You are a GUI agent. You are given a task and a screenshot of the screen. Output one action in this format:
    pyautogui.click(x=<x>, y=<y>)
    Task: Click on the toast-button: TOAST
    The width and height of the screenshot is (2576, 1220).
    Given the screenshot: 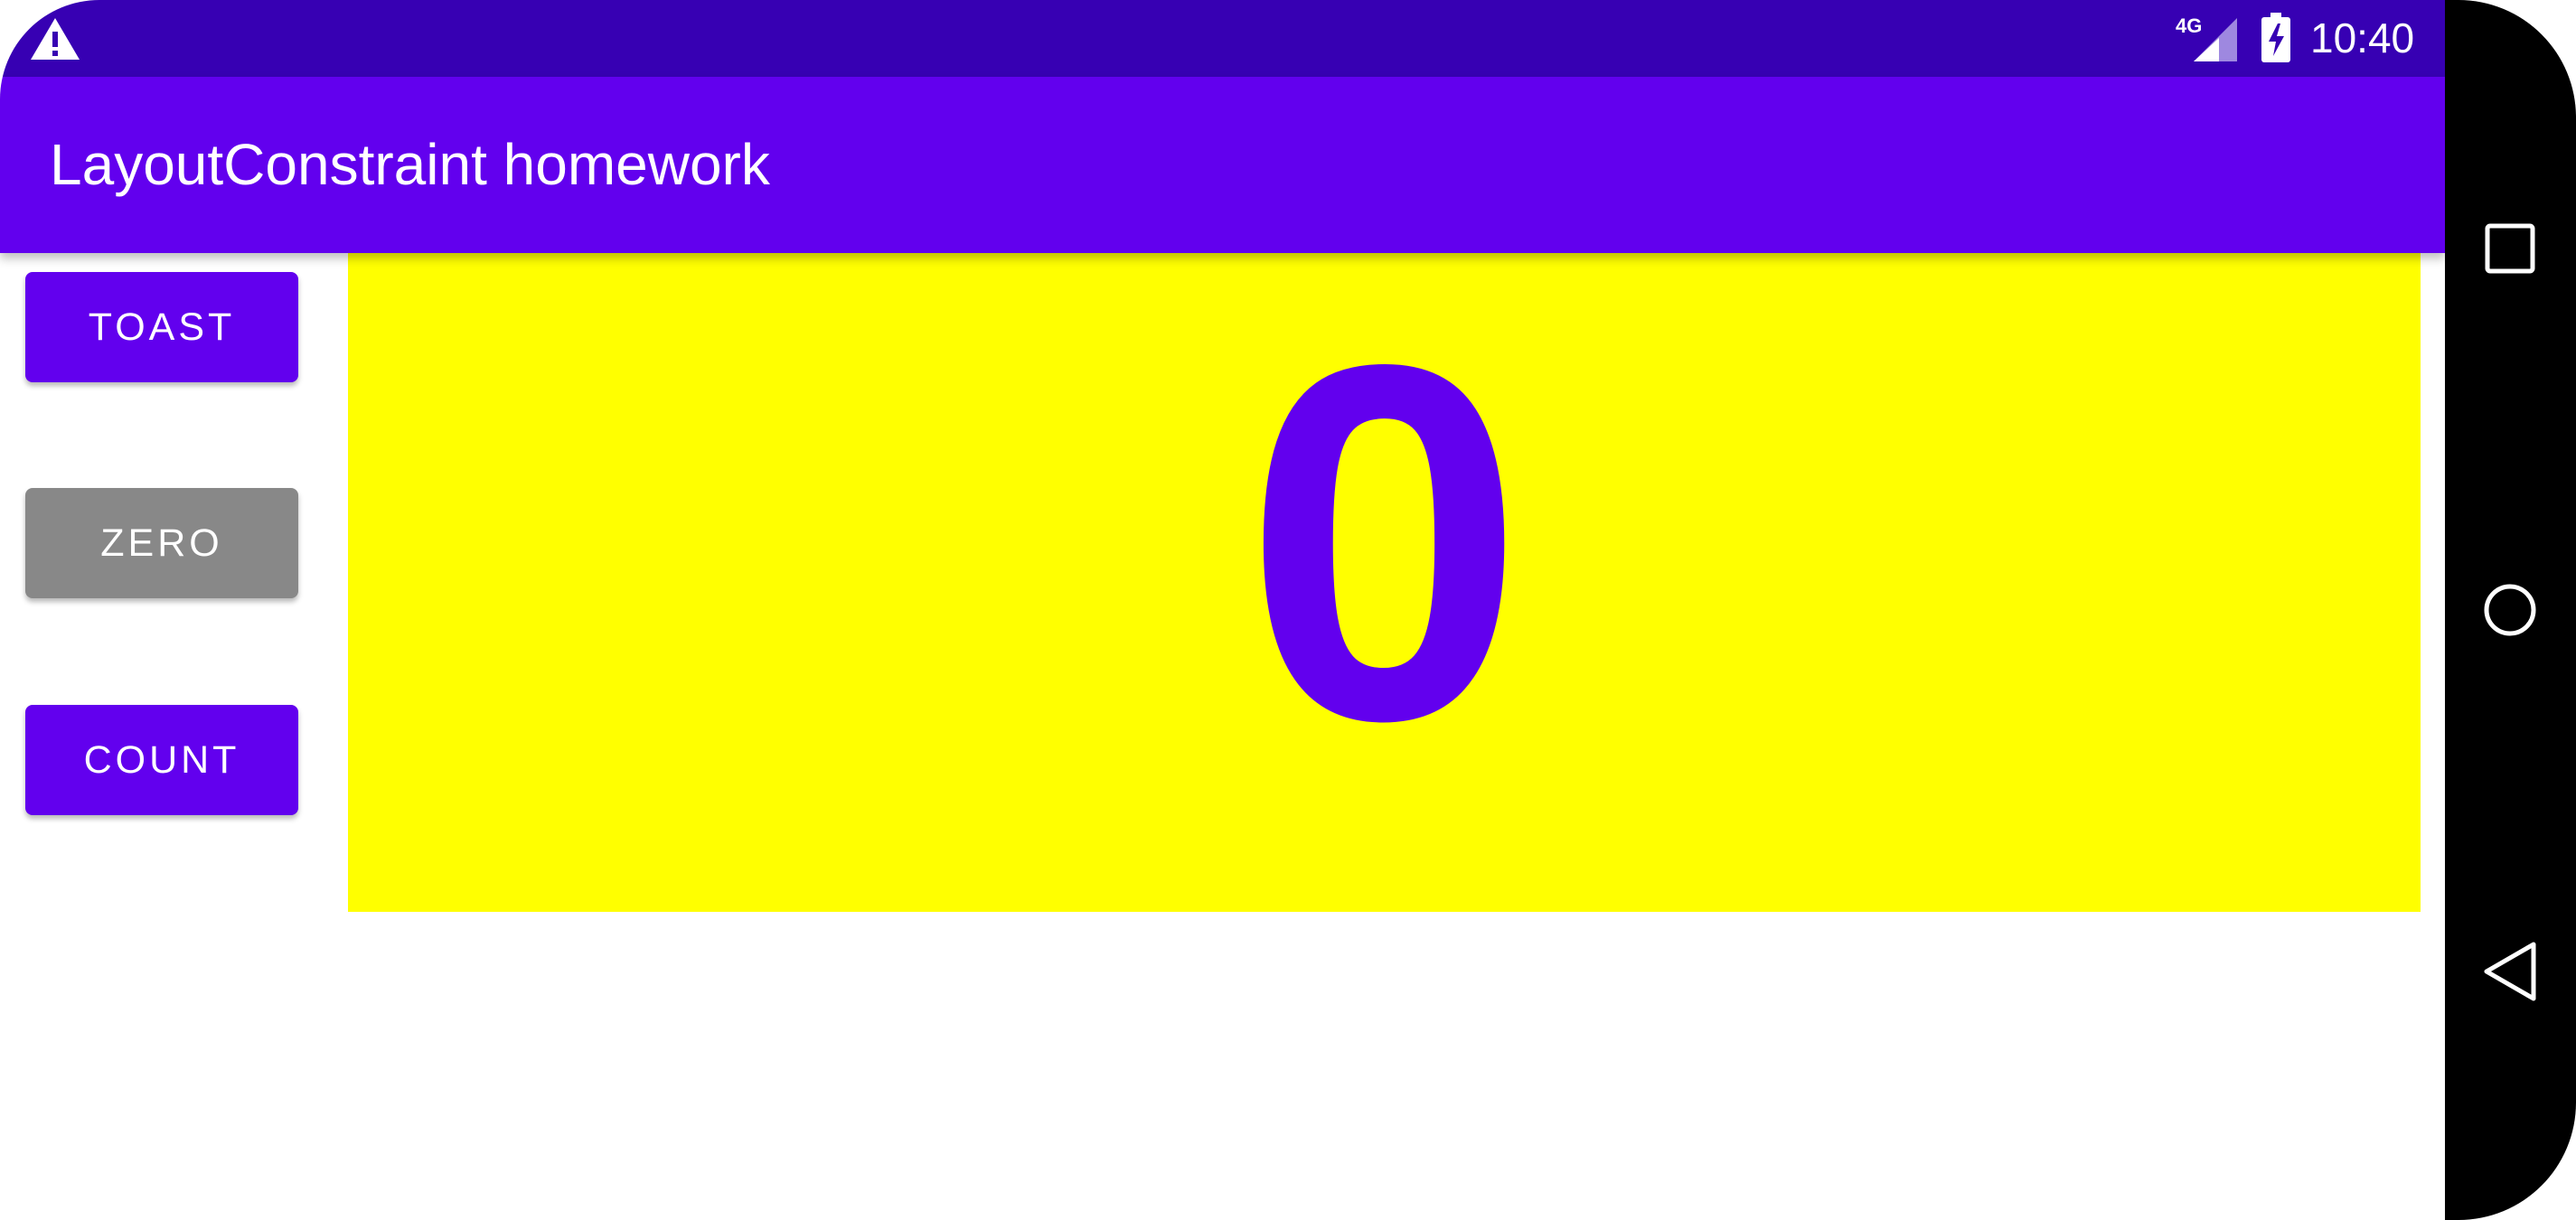 What is the action you would take?
    pyautogui.click(x=161, y=327)
    